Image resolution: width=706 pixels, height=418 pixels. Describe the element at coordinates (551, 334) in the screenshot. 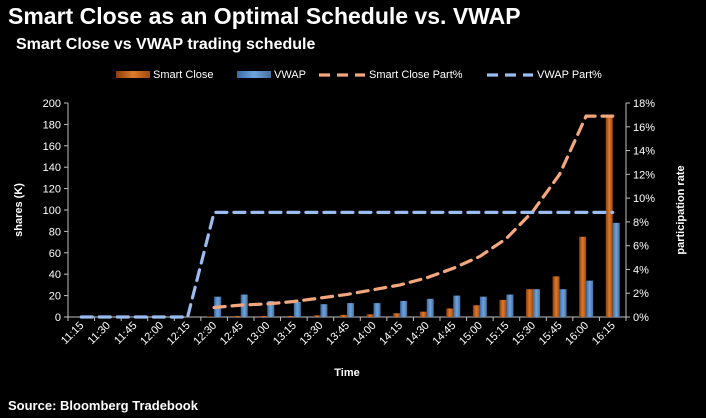

I see `x-tick-label: 15:45` at that location.